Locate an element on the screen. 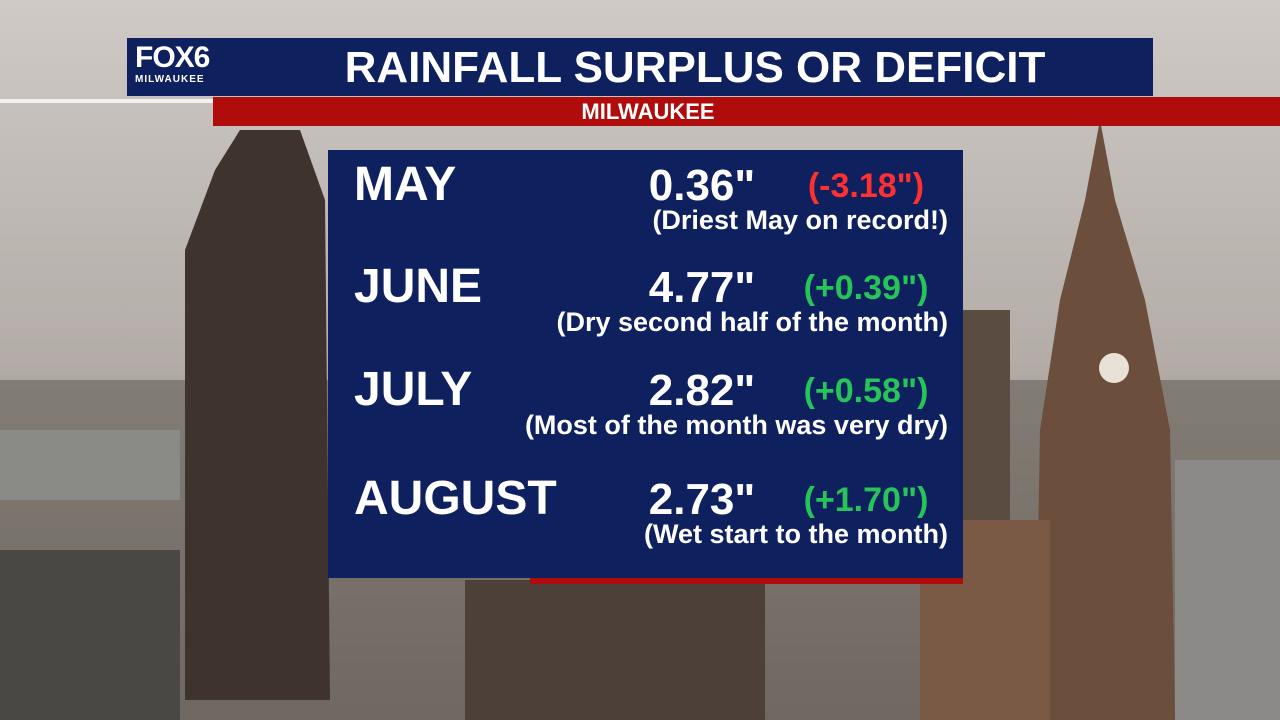 The height and width of the screenshot is (720, 1280). building-far-right is located at coordinates (1227, 590).